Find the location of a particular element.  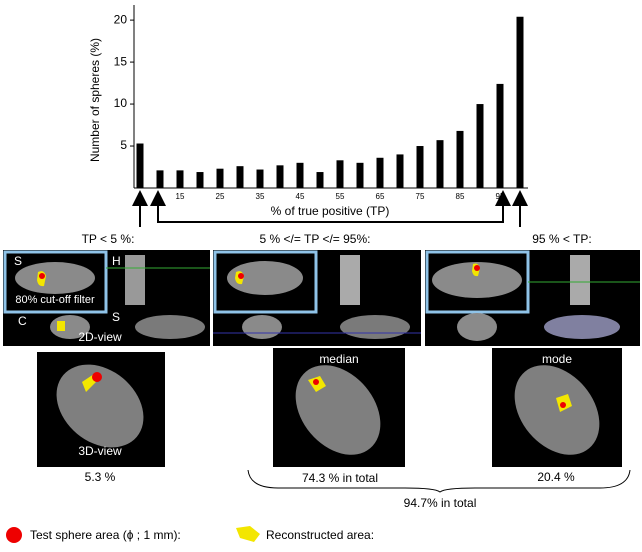

x-tick-label: 35 is located at coordinates (260, 196).